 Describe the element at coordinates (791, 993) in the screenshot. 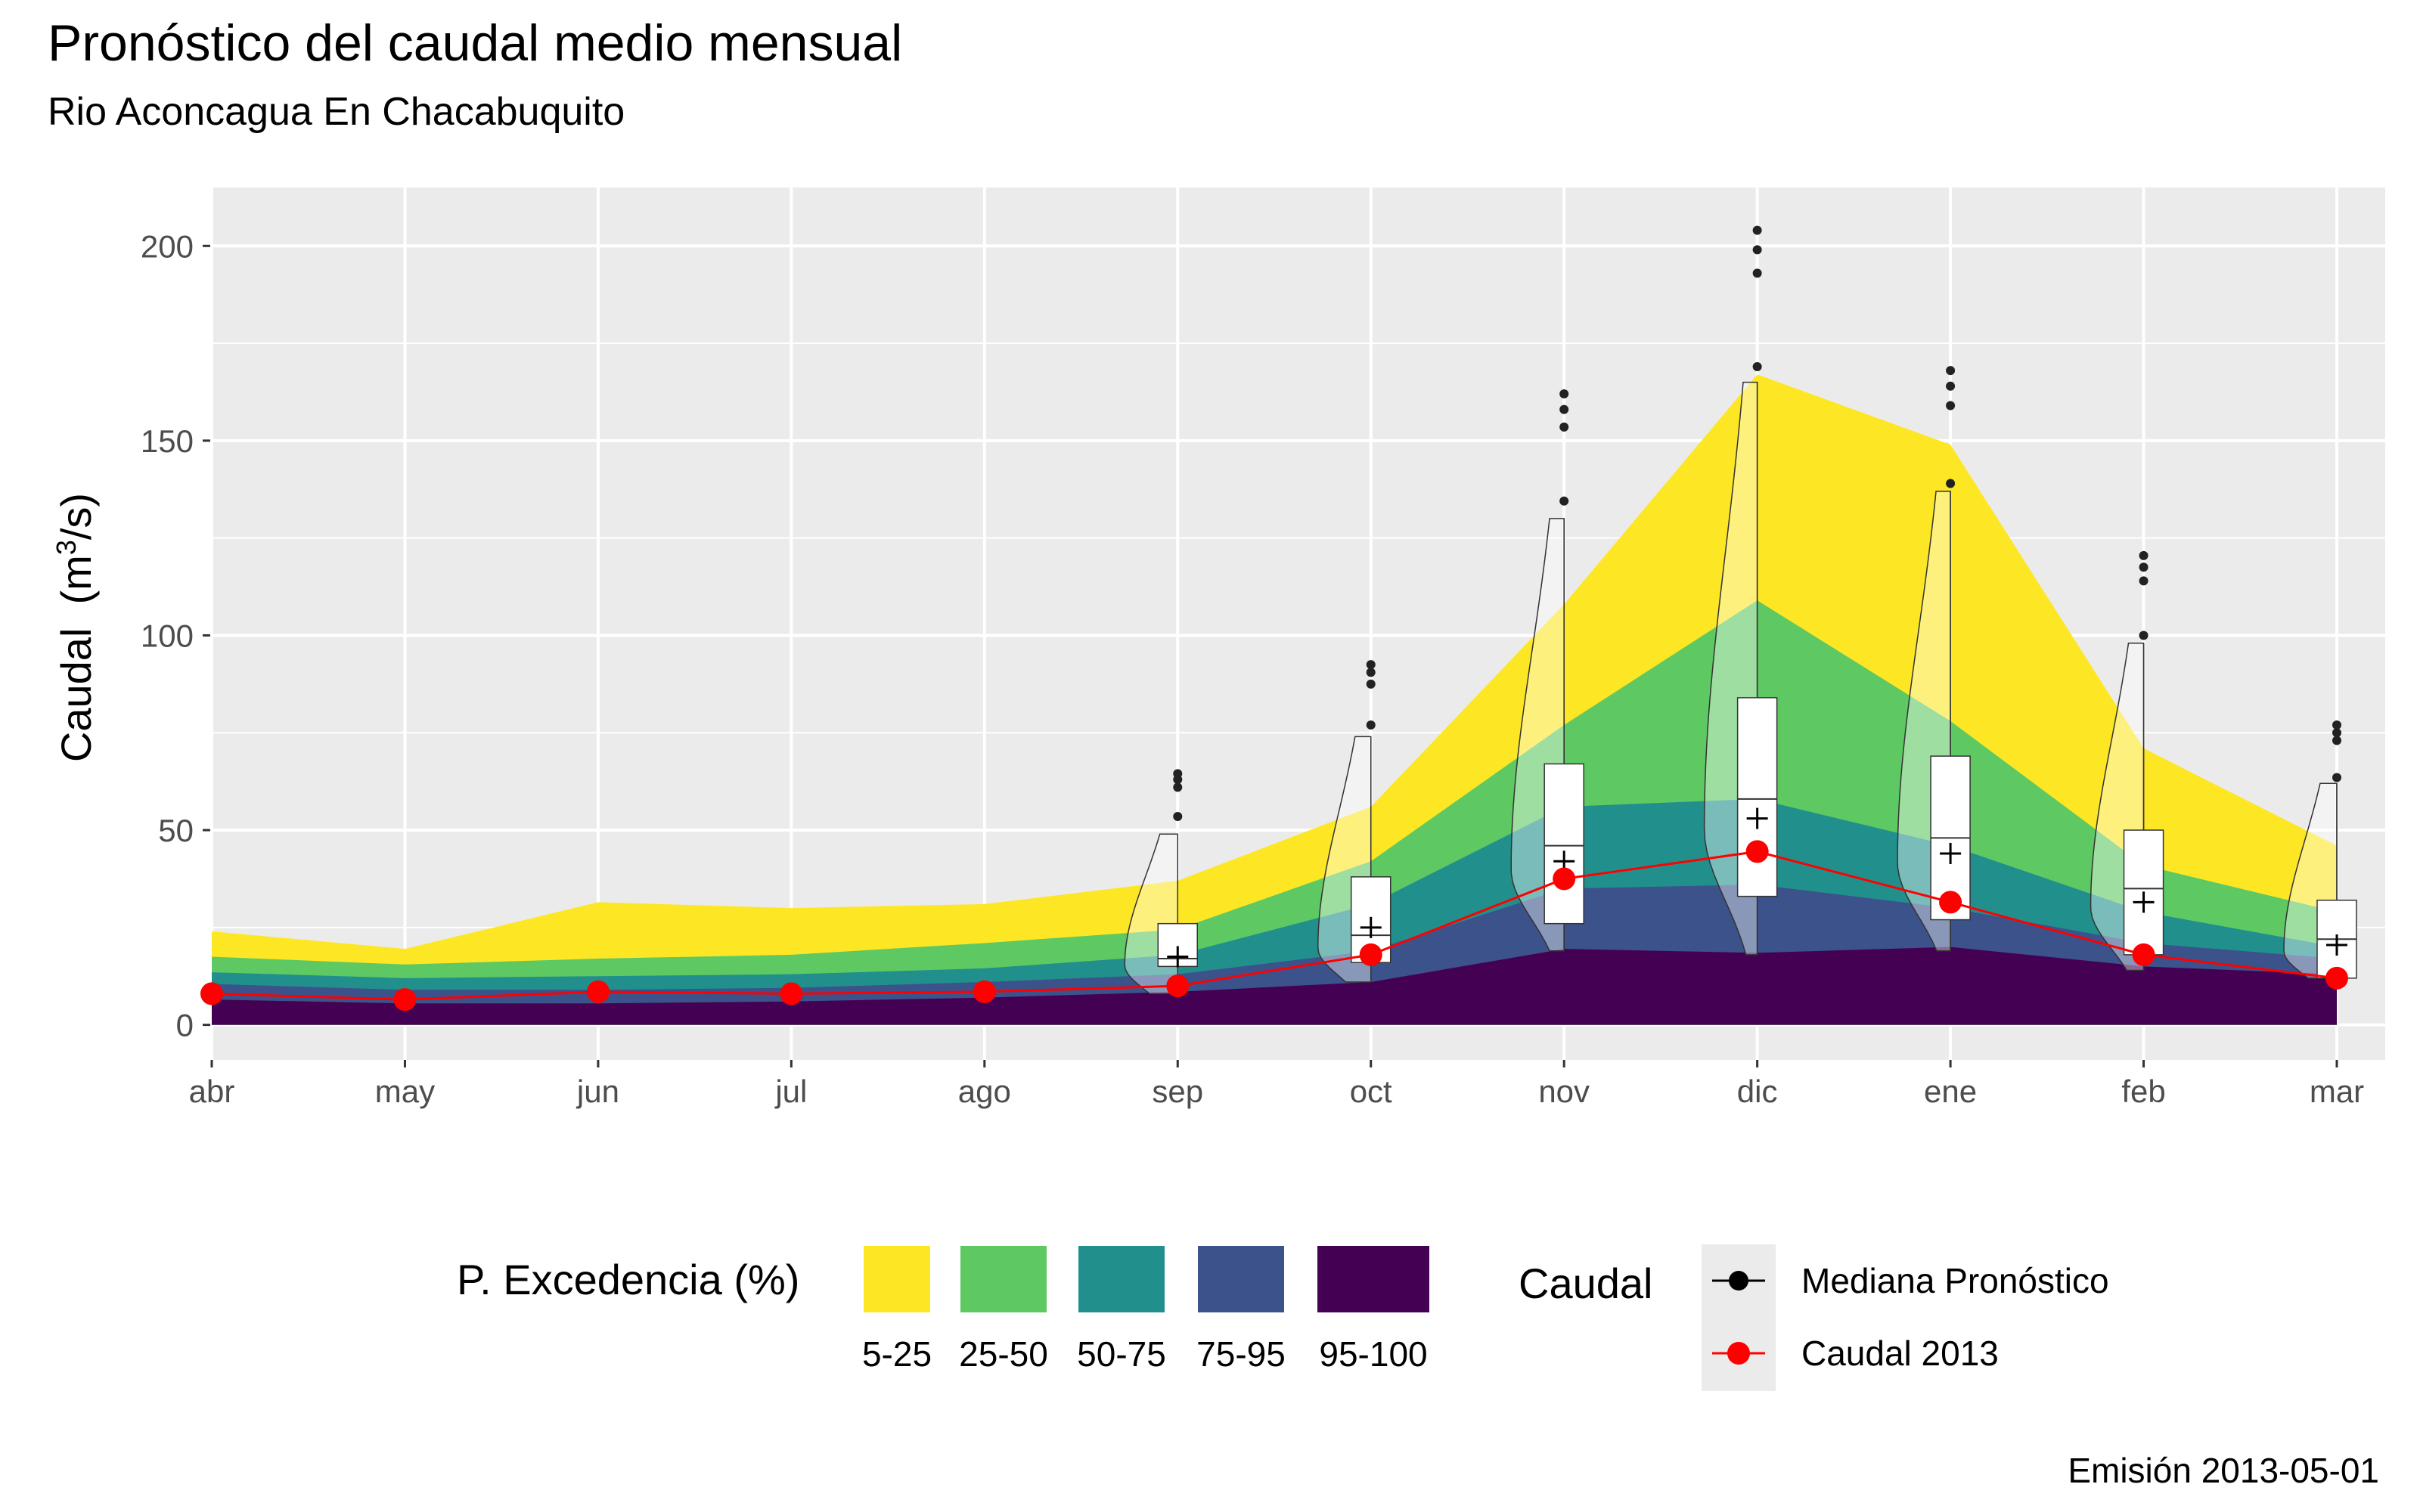

I see `point-caudal-2013-jul` at that location.